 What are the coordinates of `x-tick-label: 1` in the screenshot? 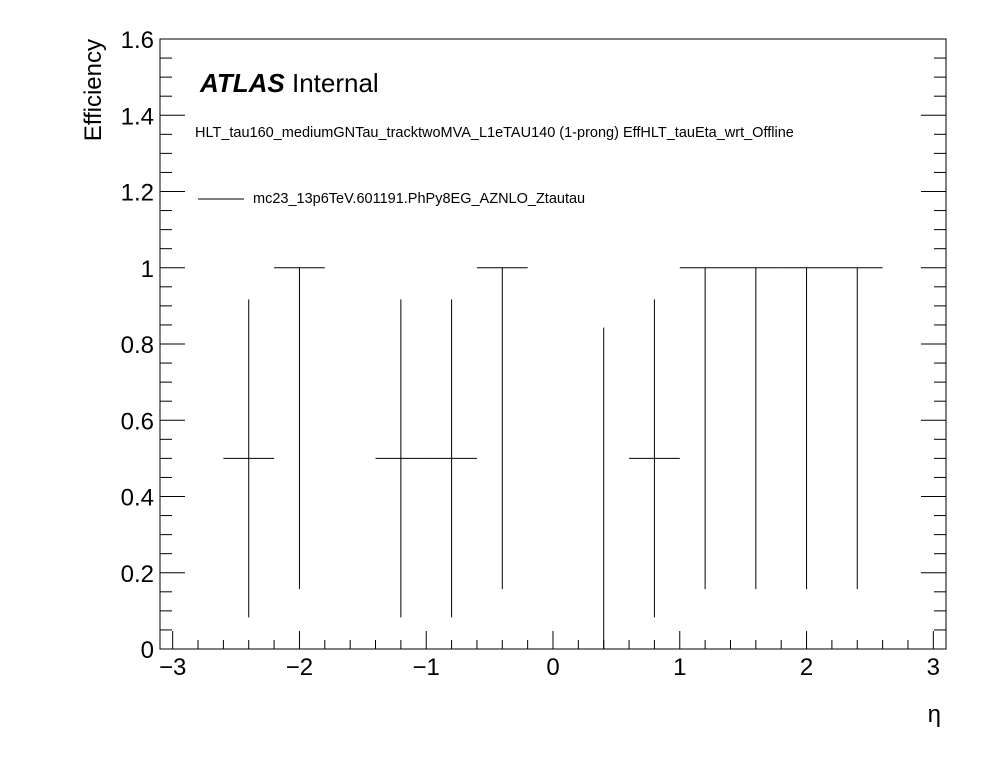 It's located at (679, 667).